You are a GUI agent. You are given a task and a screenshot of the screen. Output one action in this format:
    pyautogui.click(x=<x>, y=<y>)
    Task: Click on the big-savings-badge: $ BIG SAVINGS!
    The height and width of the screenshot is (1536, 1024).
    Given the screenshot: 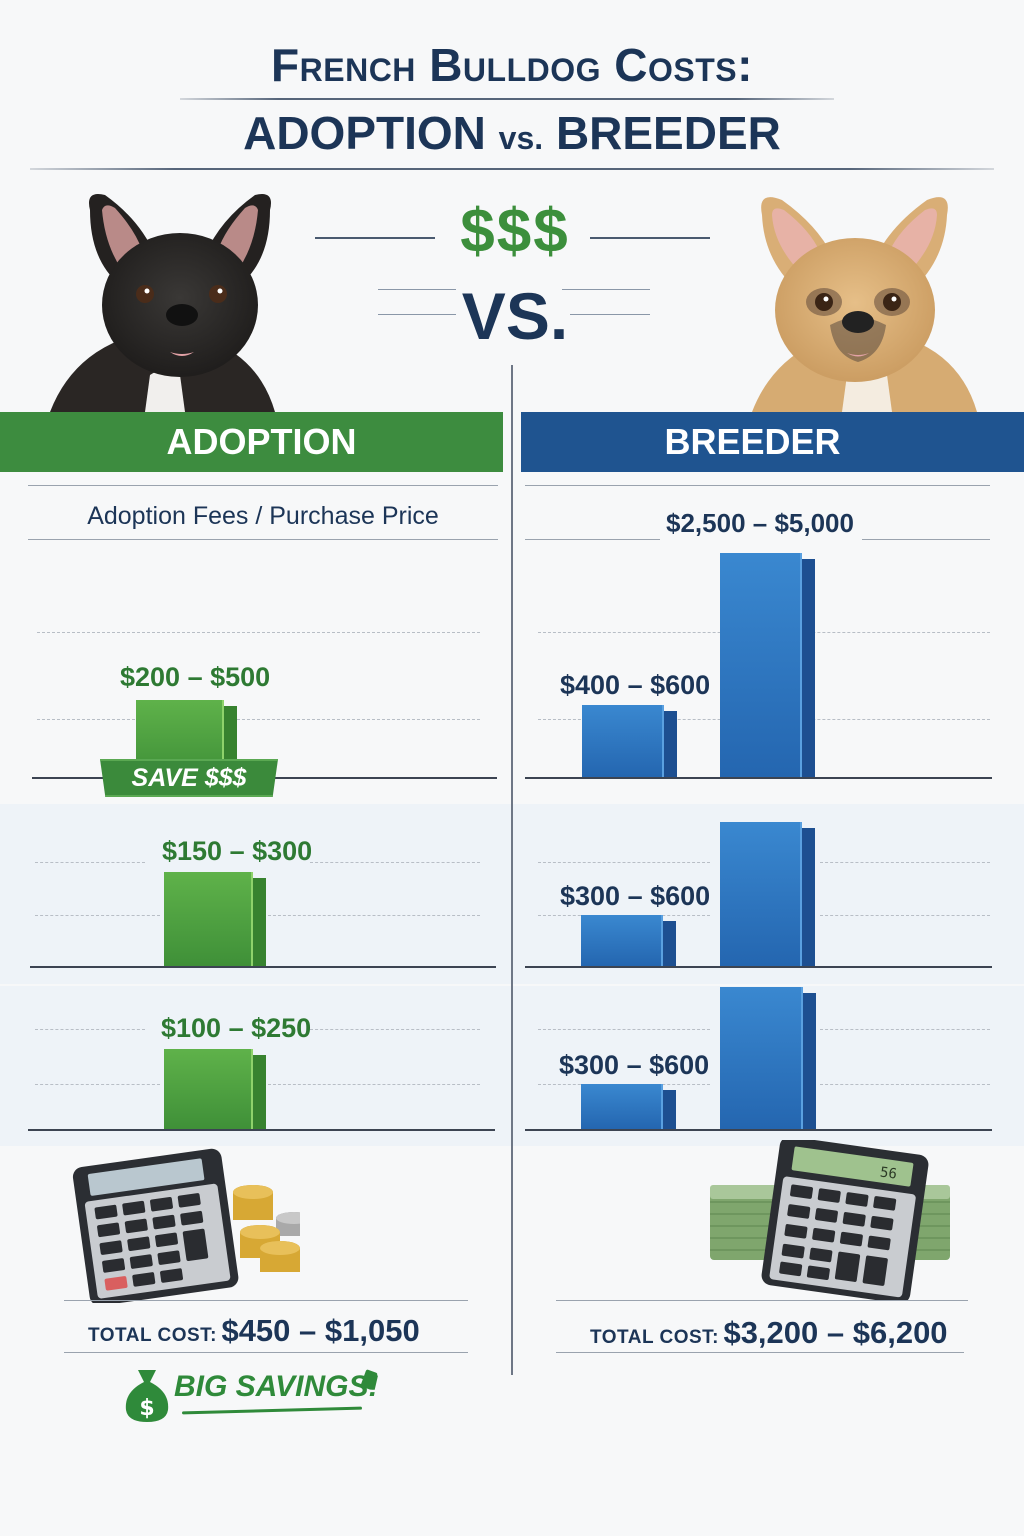 What is the action you would take?
    pyautogui.click(x=252, y=1396)
    